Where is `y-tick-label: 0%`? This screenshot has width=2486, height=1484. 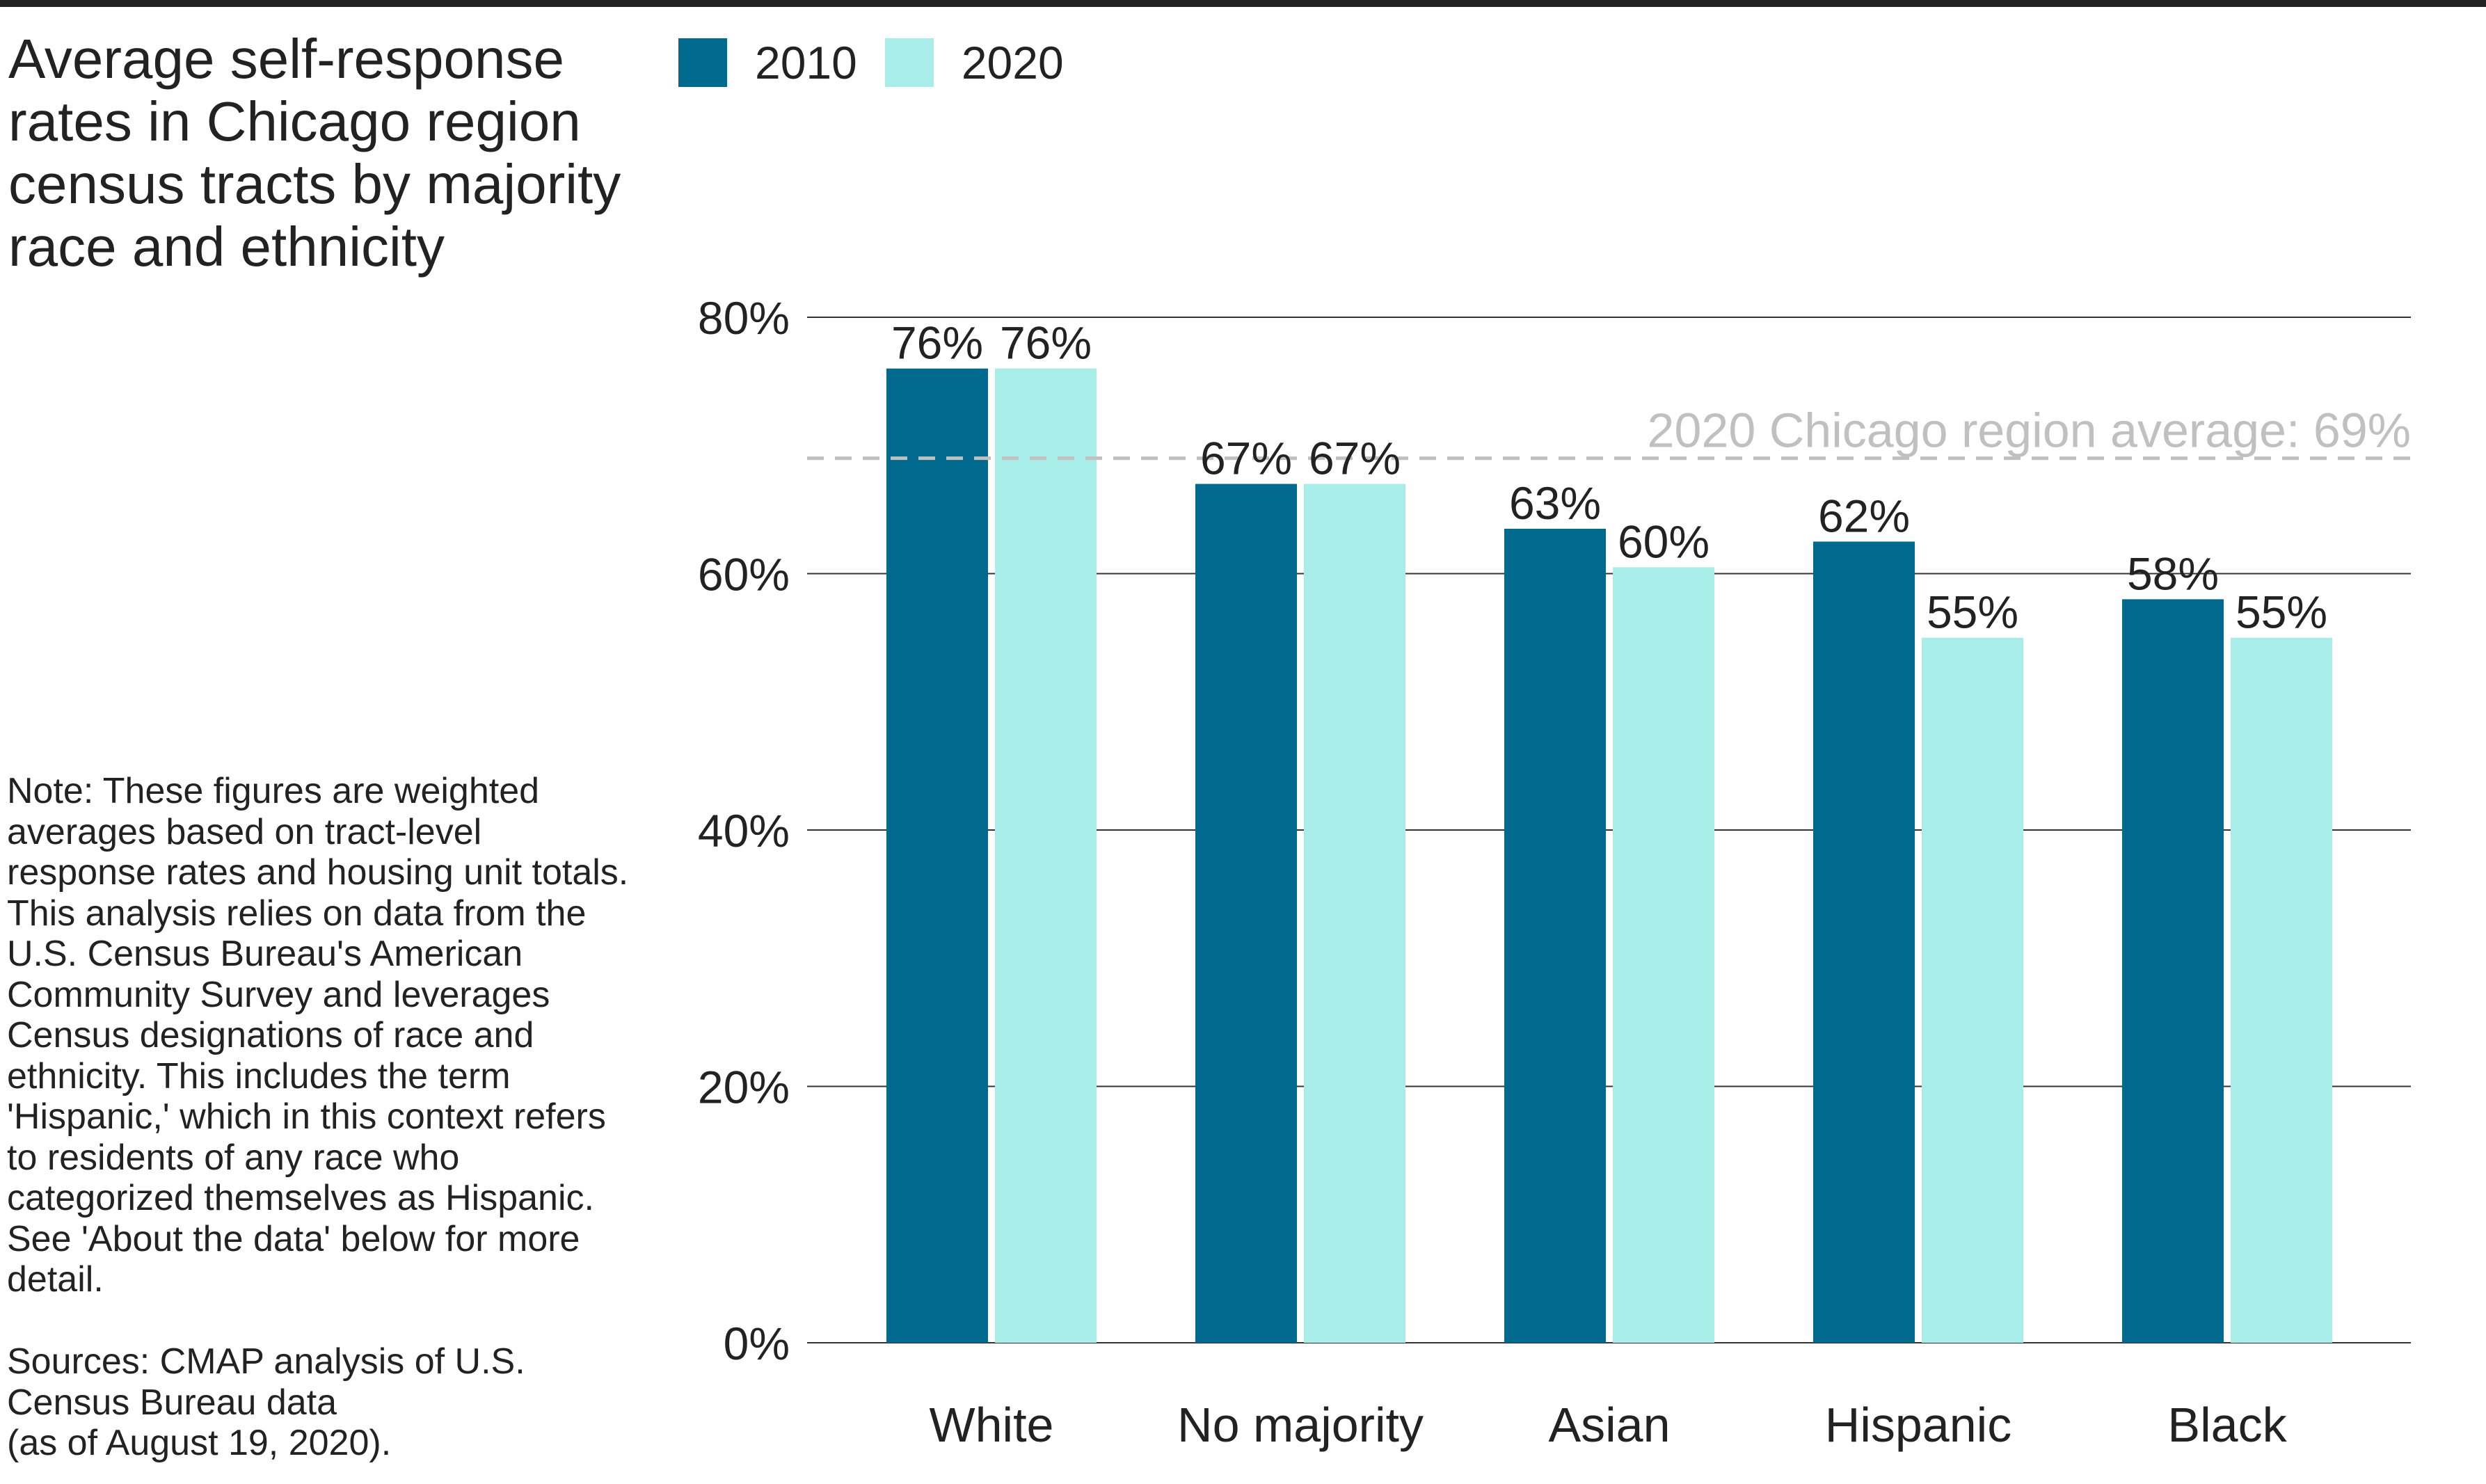
y-tick-label: 0% is located at coordinates (757, 1344).